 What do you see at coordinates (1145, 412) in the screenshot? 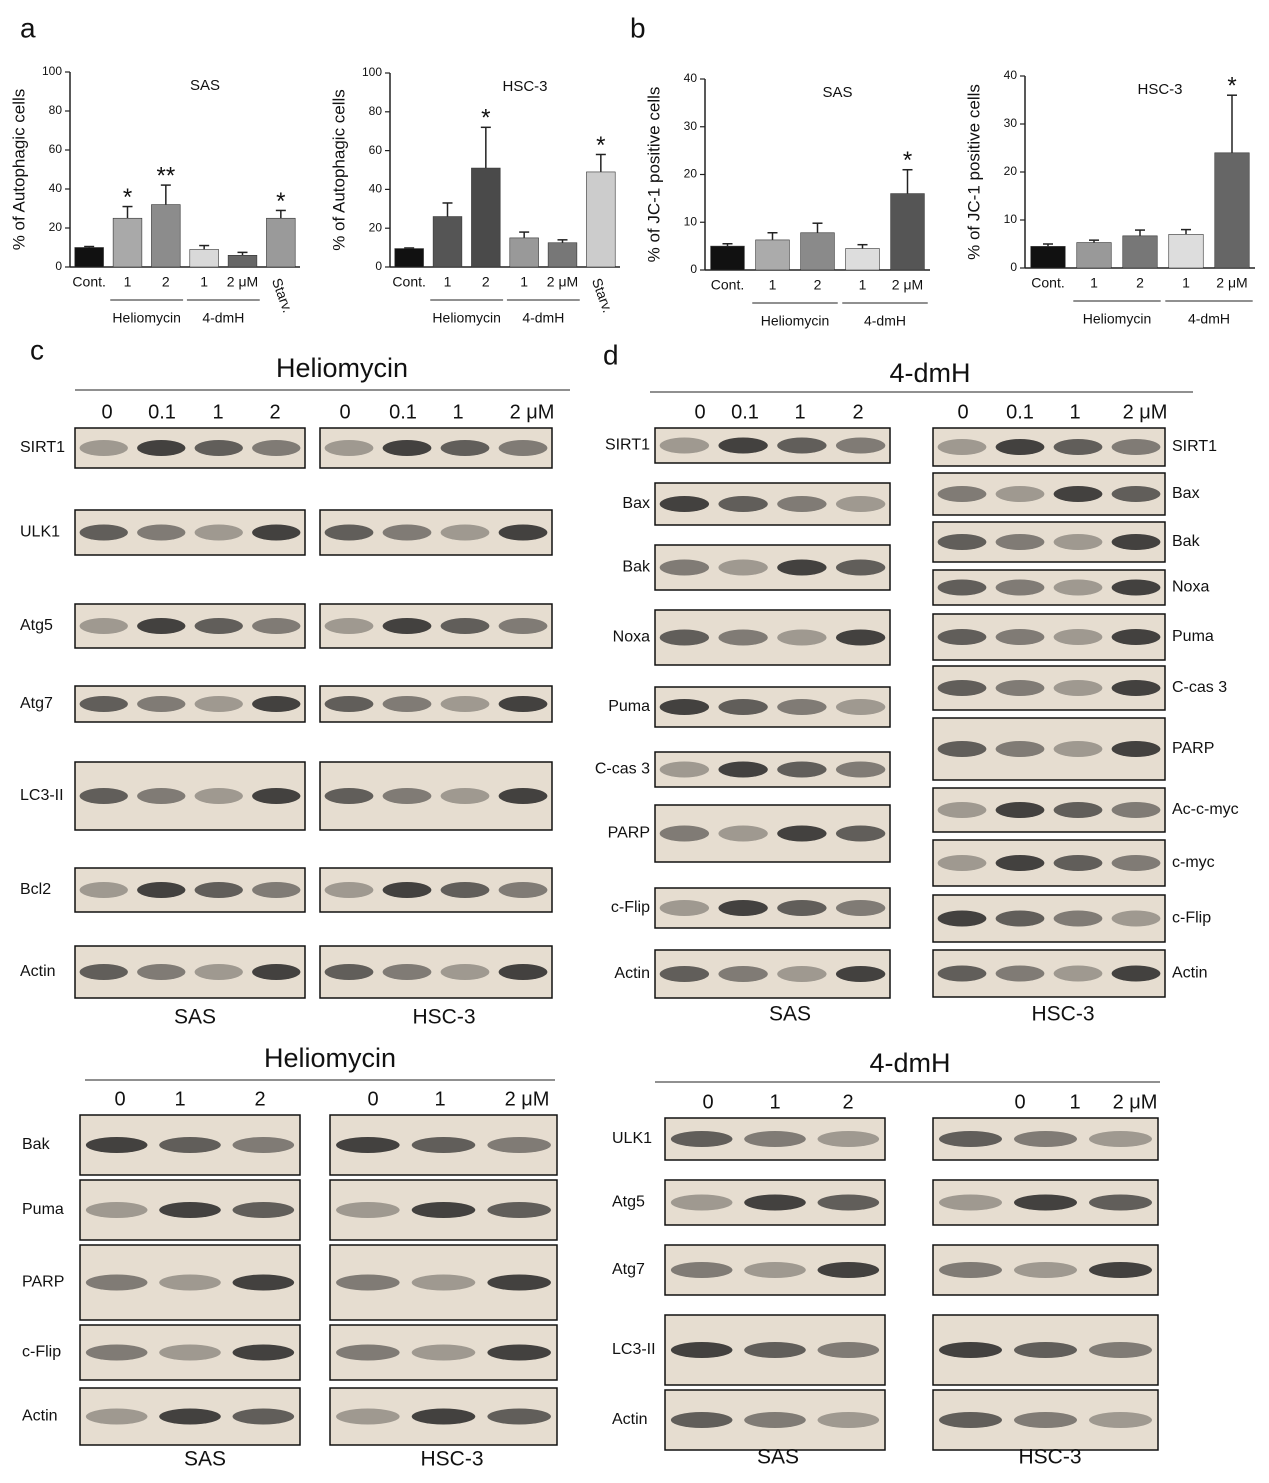
I see `dose-label: 2 μM` at bounding box center [1145, 412].